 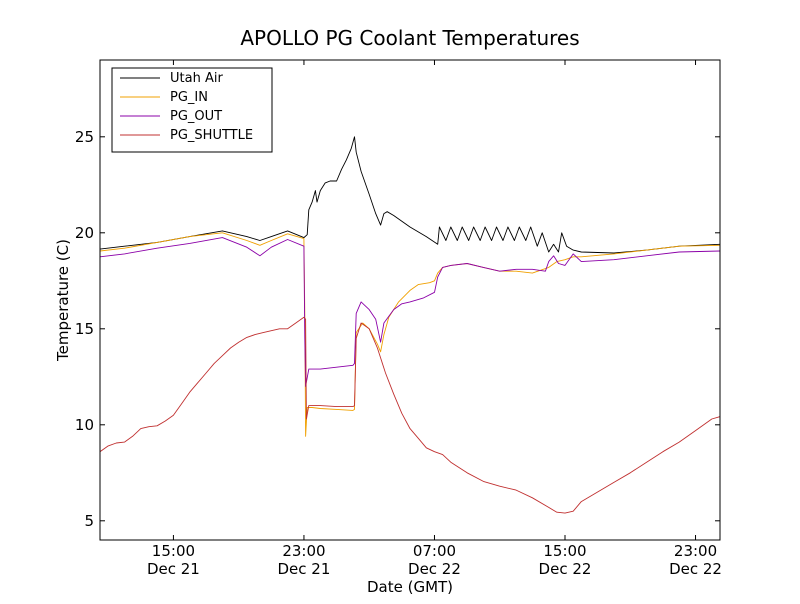 What do you see at coordinates (196, 78) in the screenshot?
I see `legend-label: Utah Air` at bounding box center [196, 78].